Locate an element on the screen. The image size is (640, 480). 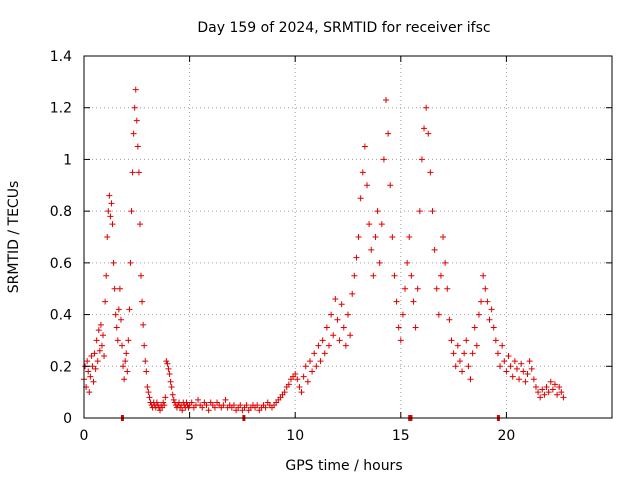
x-tick-labels: 0 5 10 15 20 is located at coordinates (298, 436).